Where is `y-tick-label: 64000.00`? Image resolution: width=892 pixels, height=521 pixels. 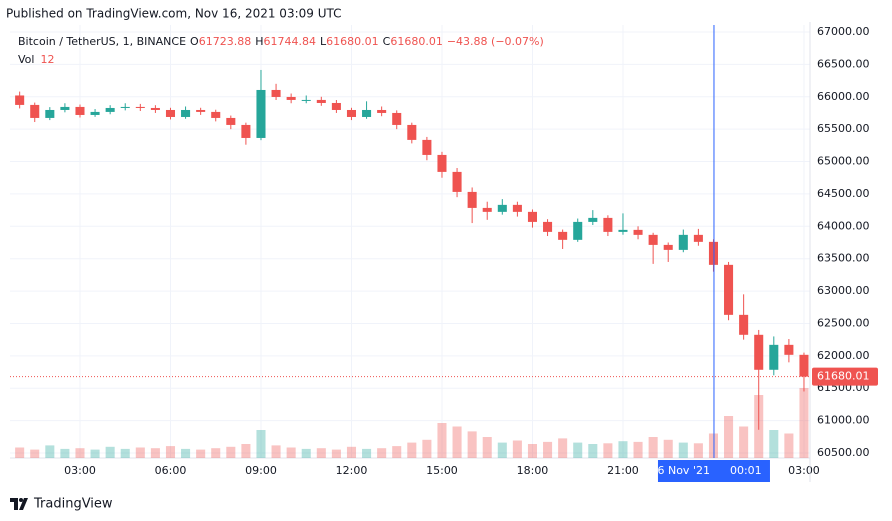 y-tick-label: 64000.00 is located at coordinates (843, 225).